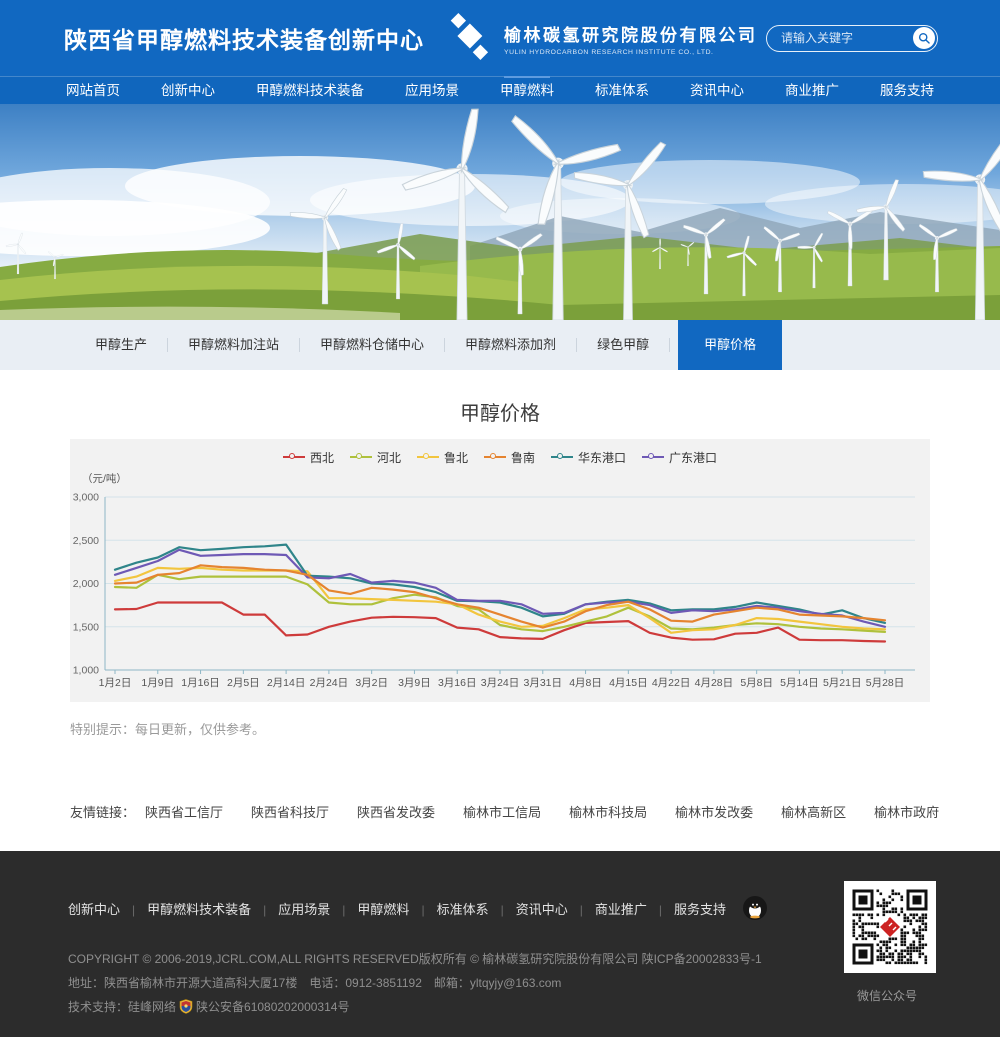  I want to click on search-button, so click(924, 38).